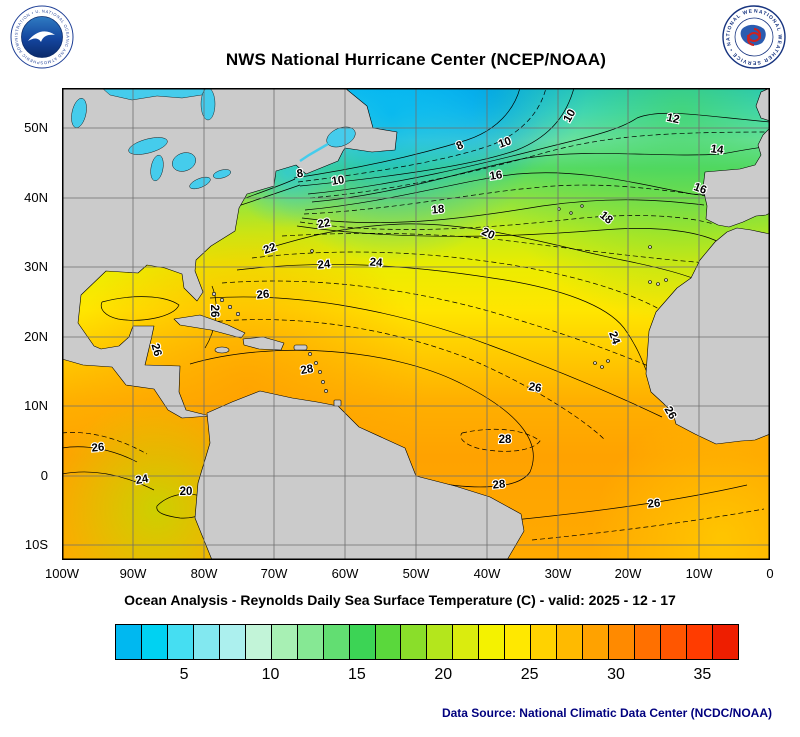 This screenshot has height=737, width=800. What do you see at coordinates (529, 674) in the screenshot?
I see `colorbar-tick-label: 25` at bounding box center [529, 674].